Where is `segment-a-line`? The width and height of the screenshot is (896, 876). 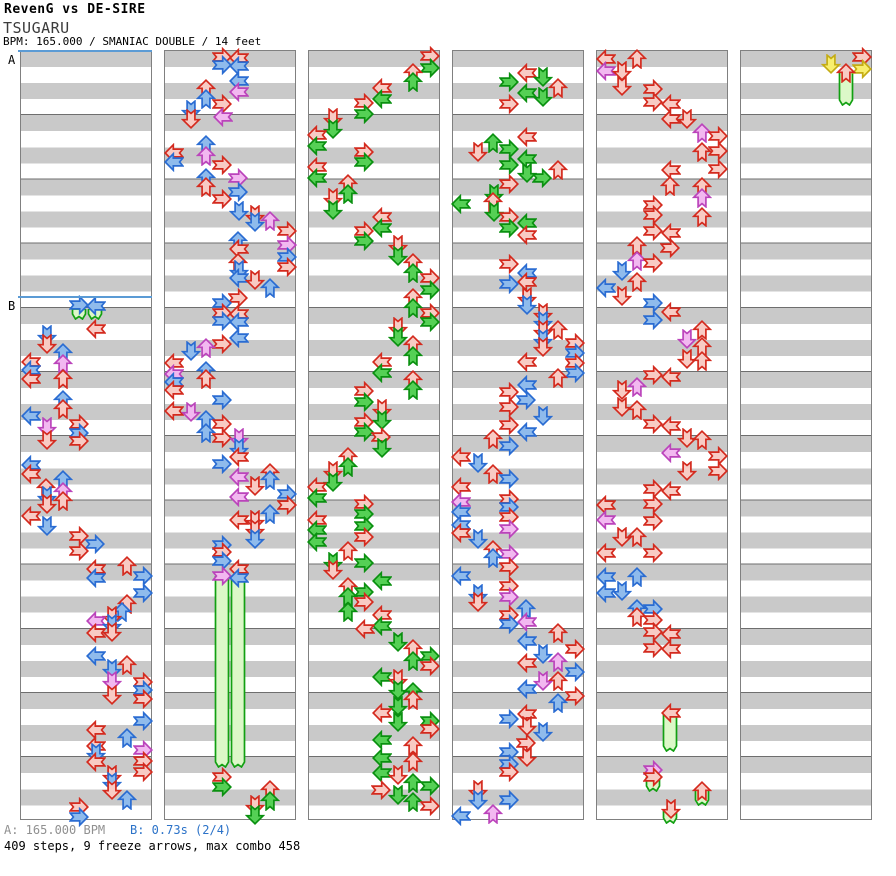
segment-a-line is located at coordinates (85, 51).